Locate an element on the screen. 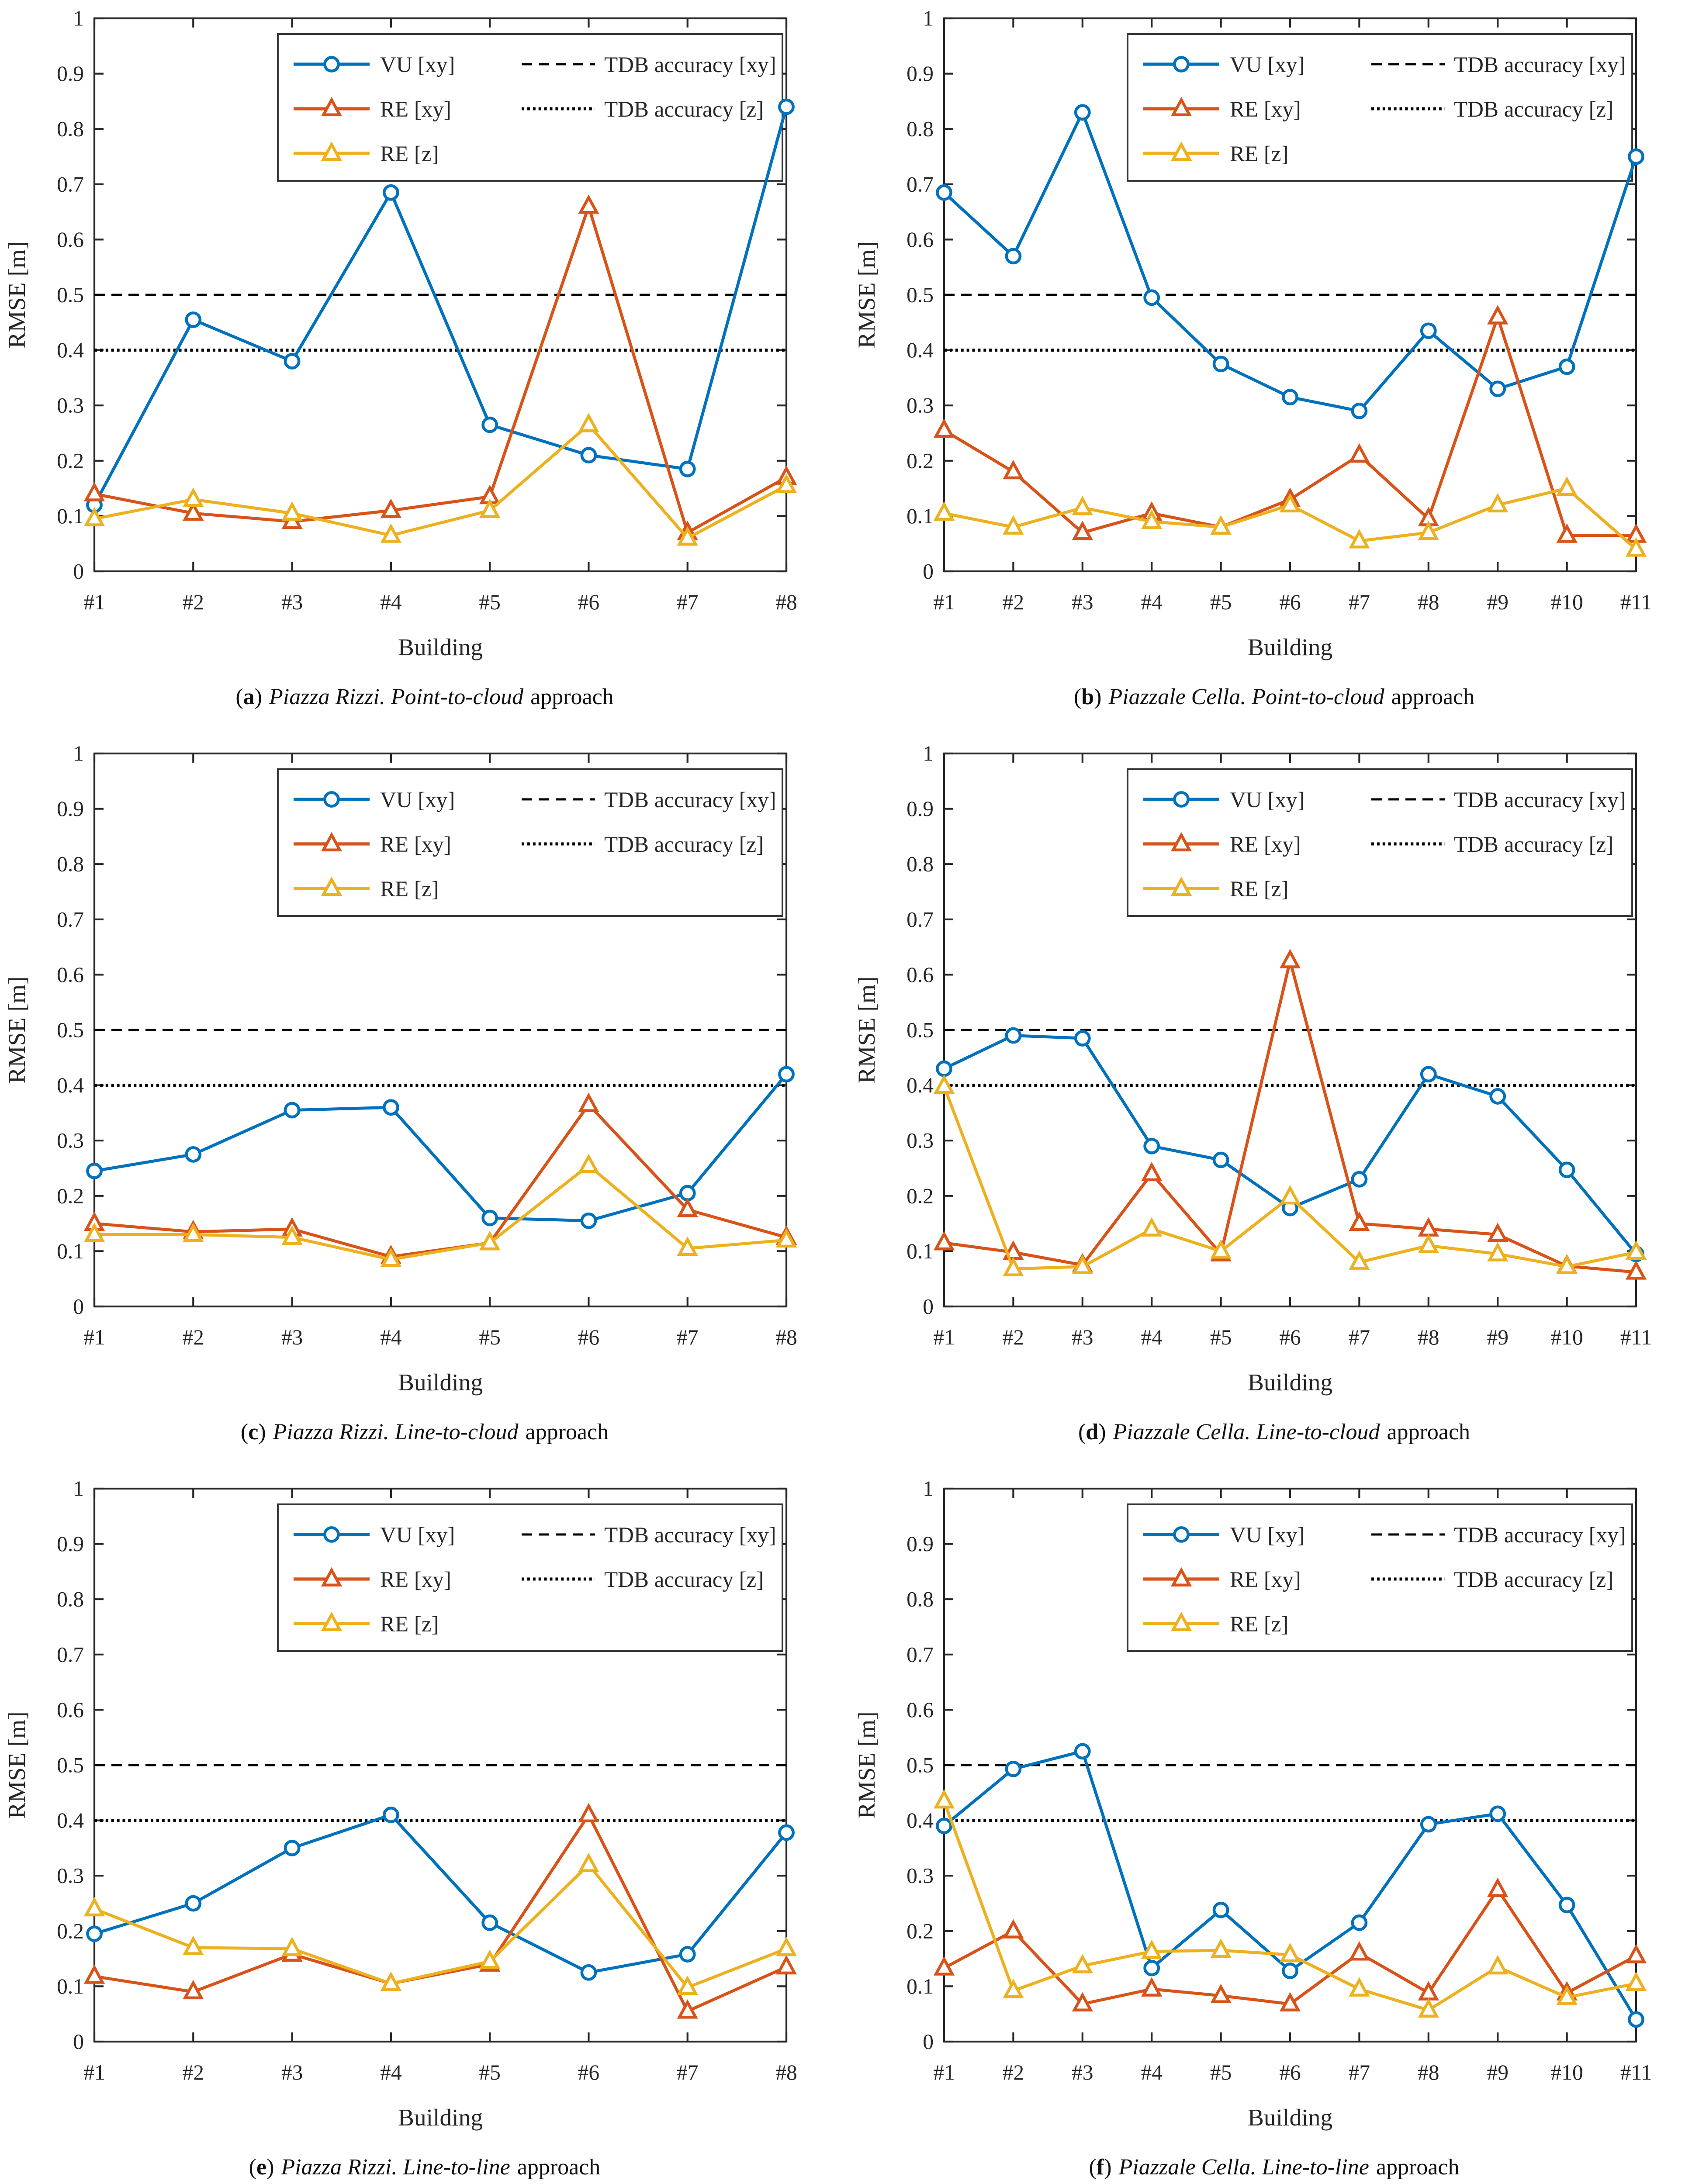 The width and height of the screenshot is (1699, 2184). x-tick-label: #5 is located at coordinates (490, 602).